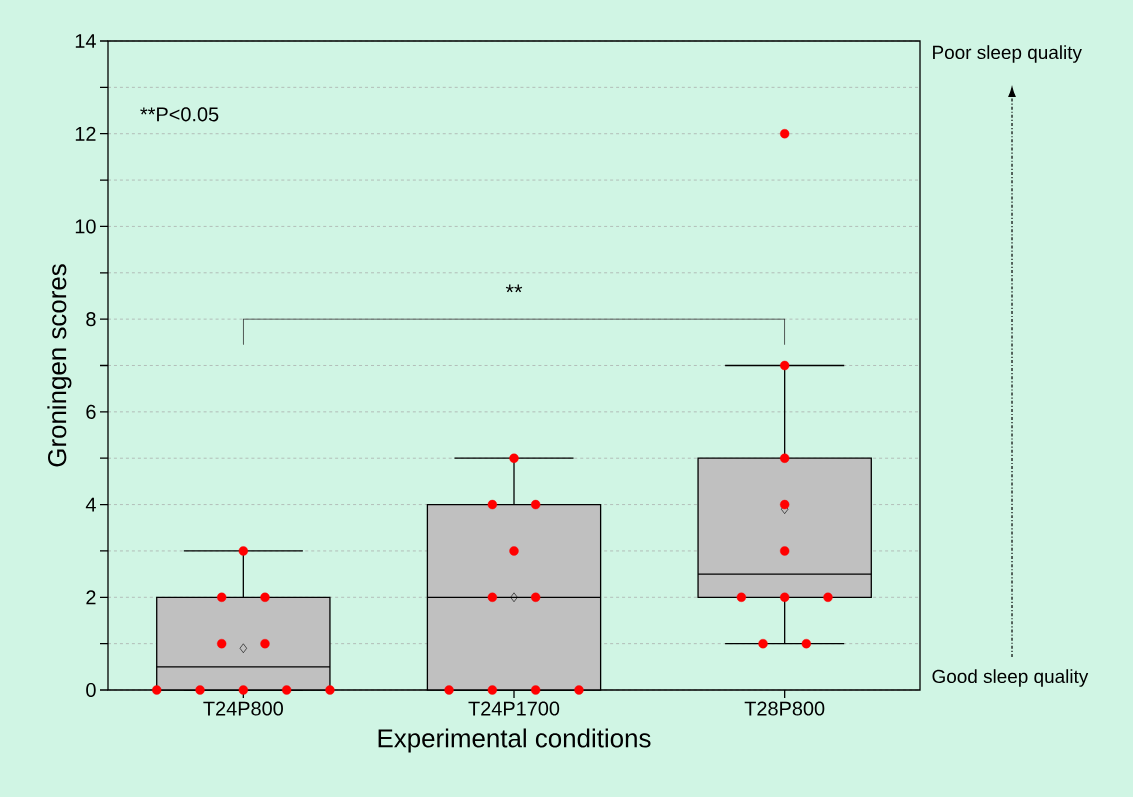 This screenshot has height=797, width=1133. What do you see at coordinates (91, 319) in the screenshot?
I see `y-tick-label: 8` at bounding box center [91, 319].